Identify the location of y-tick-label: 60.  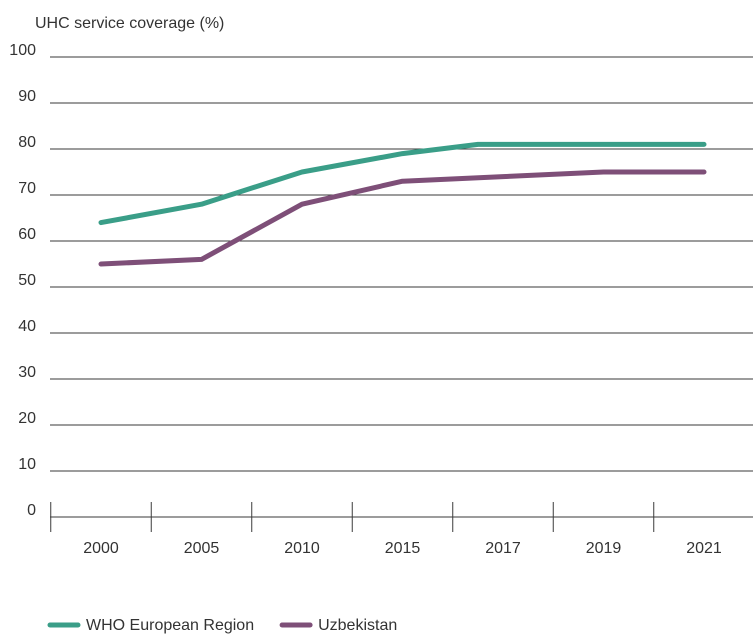
(27, 234).